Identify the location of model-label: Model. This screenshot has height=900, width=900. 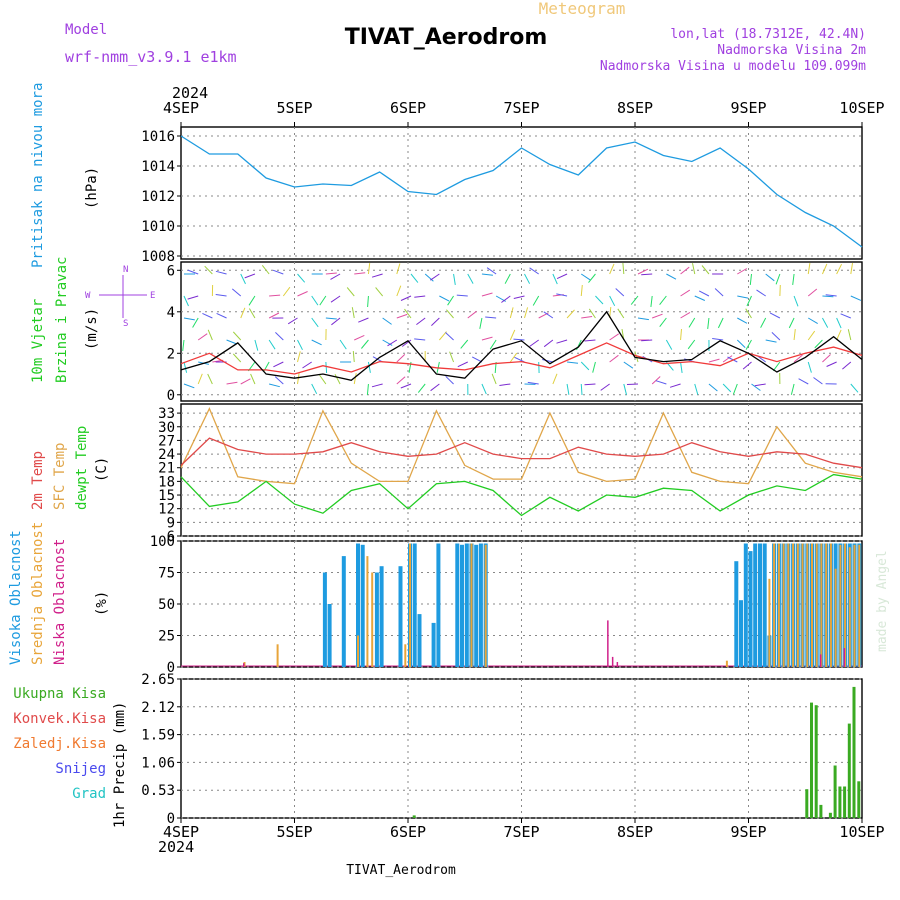
(86, 30).